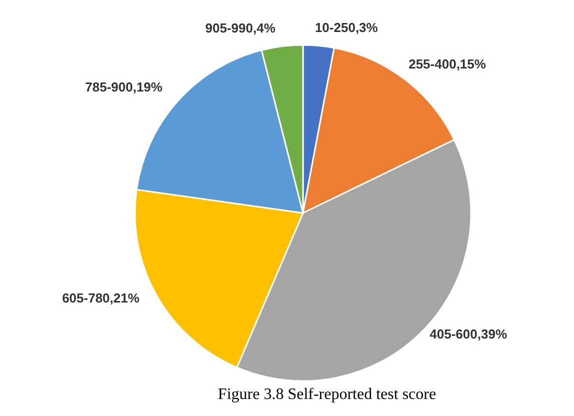  I want to click on data-label: ,15%, so click(471, 63).